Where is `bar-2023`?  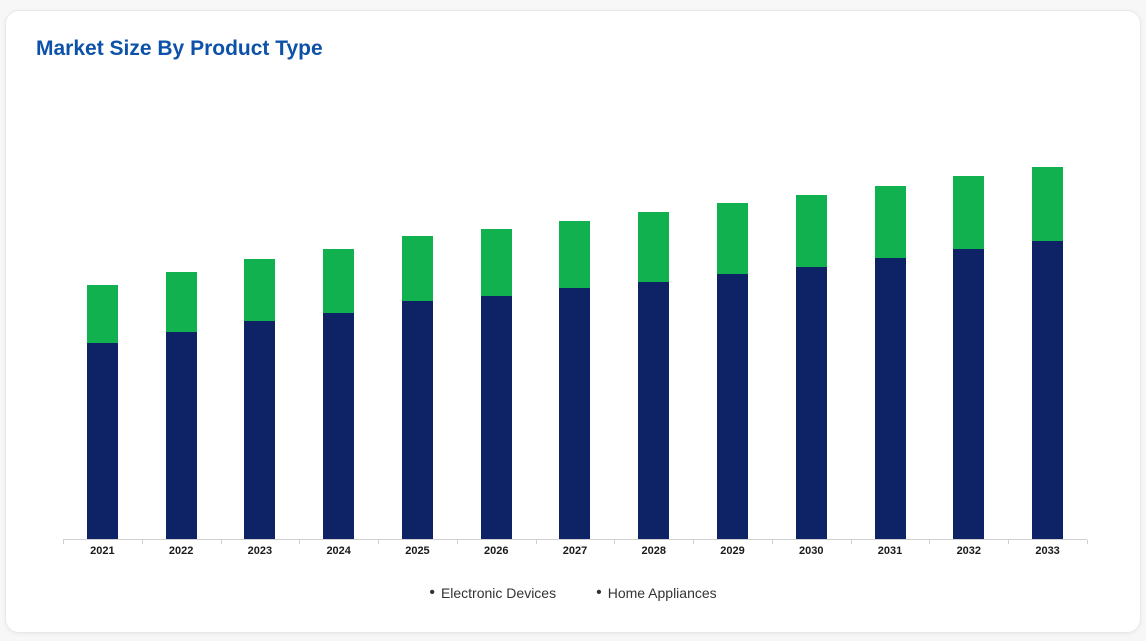
bar-2023 is located at coordinates (260, 399).